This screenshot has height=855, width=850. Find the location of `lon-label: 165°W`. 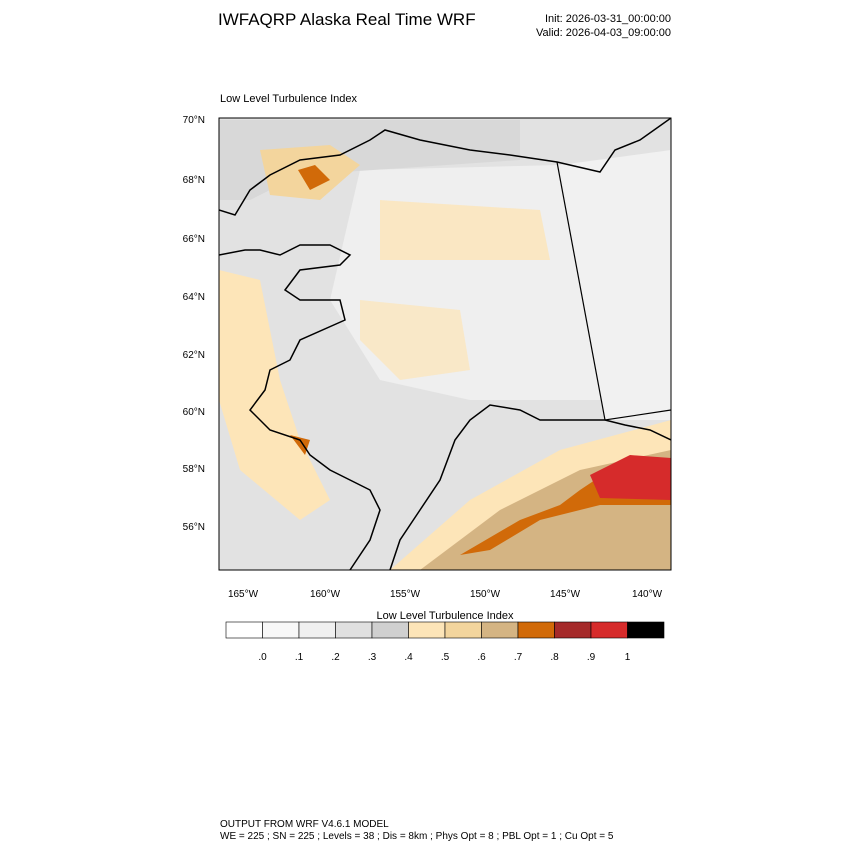

lon-label: 165°W is located at coordinates (243, 594).